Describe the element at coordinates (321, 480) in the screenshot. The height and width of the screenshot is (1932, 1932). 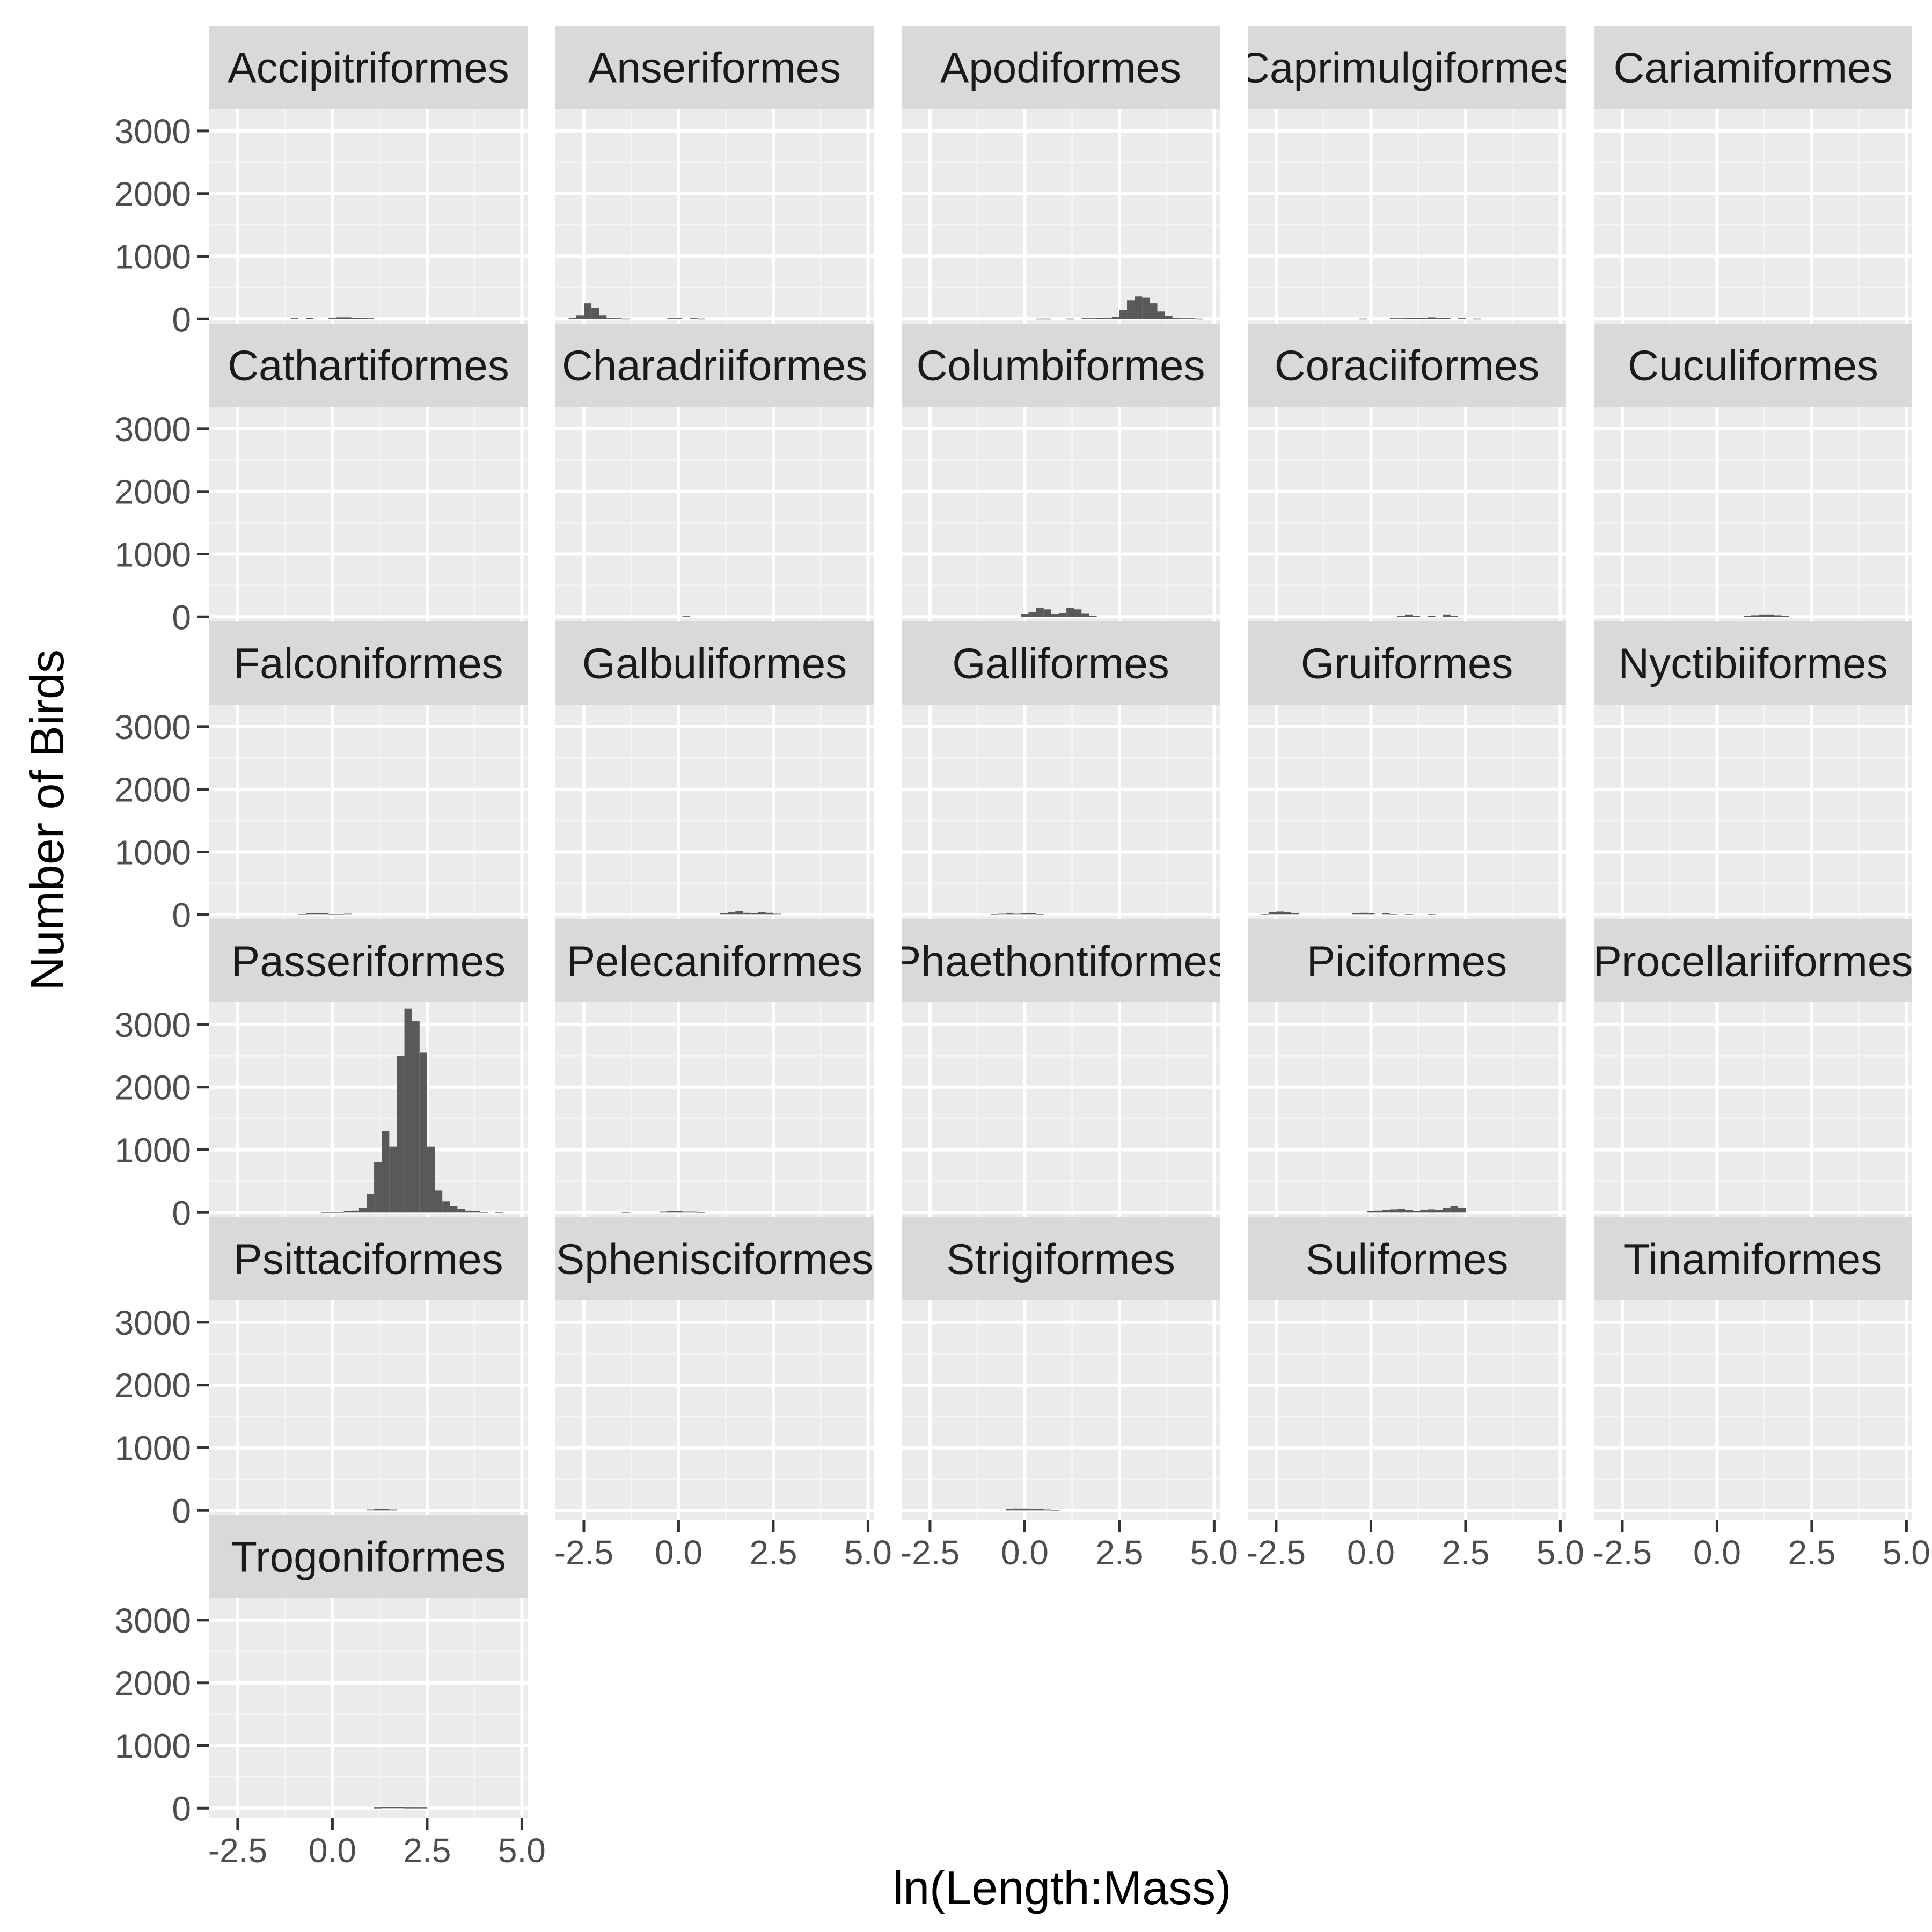
I see `facet-cathartiformes: Cathartiformes 0 1000 2000 3000` at that location.